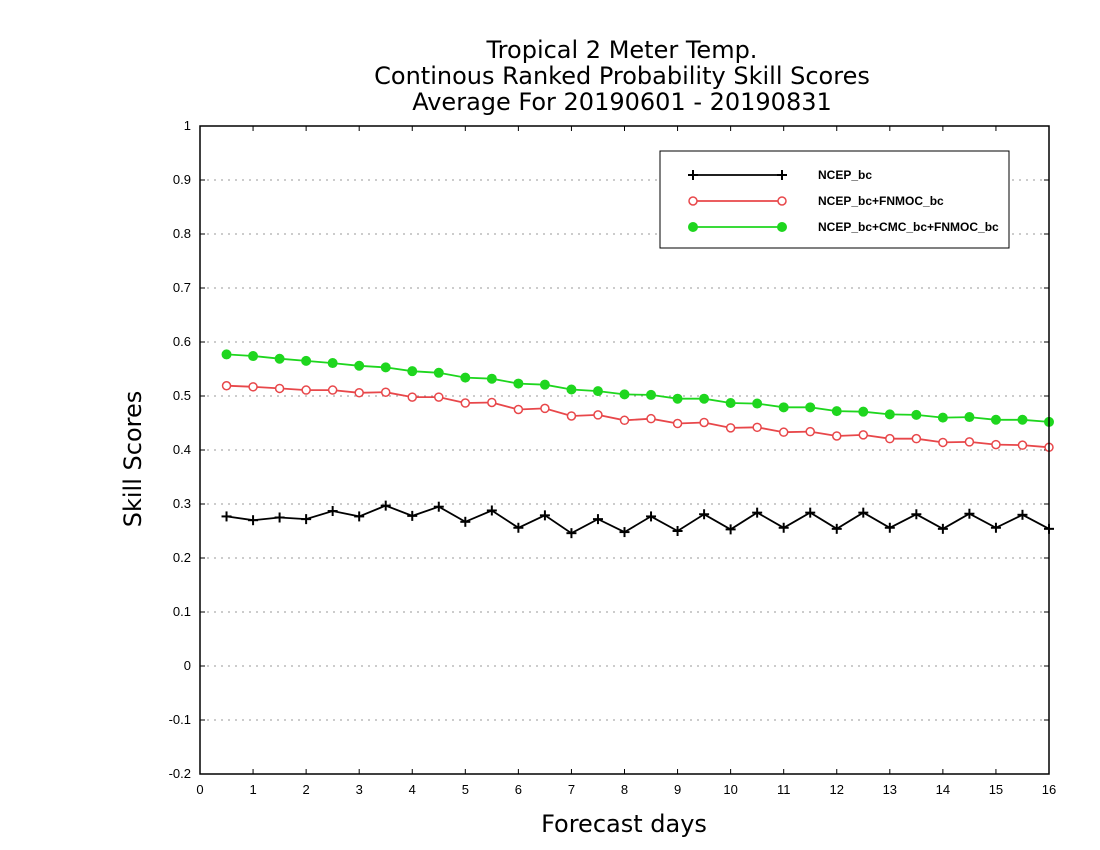  What do you see at coordinates (180, 719) in the screenshot?
I see `y-tick-label: -0.1` at bounding box center [180, 719].